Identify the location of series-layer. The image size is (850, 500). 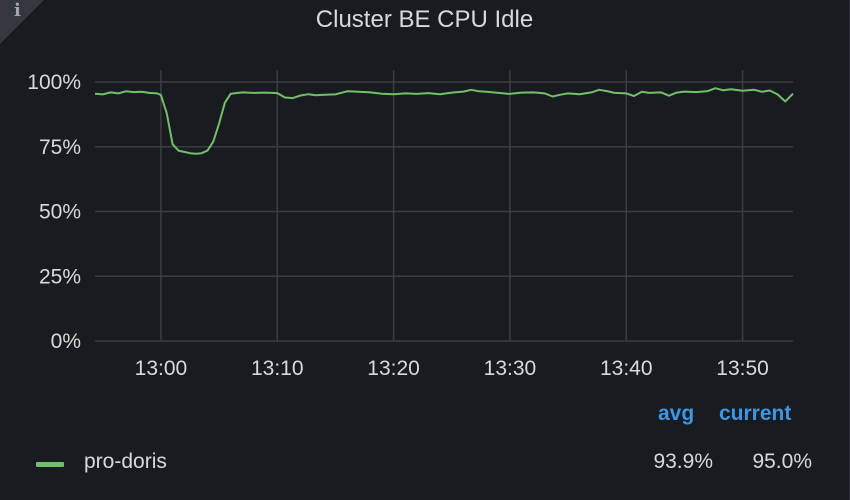
(444, 121).